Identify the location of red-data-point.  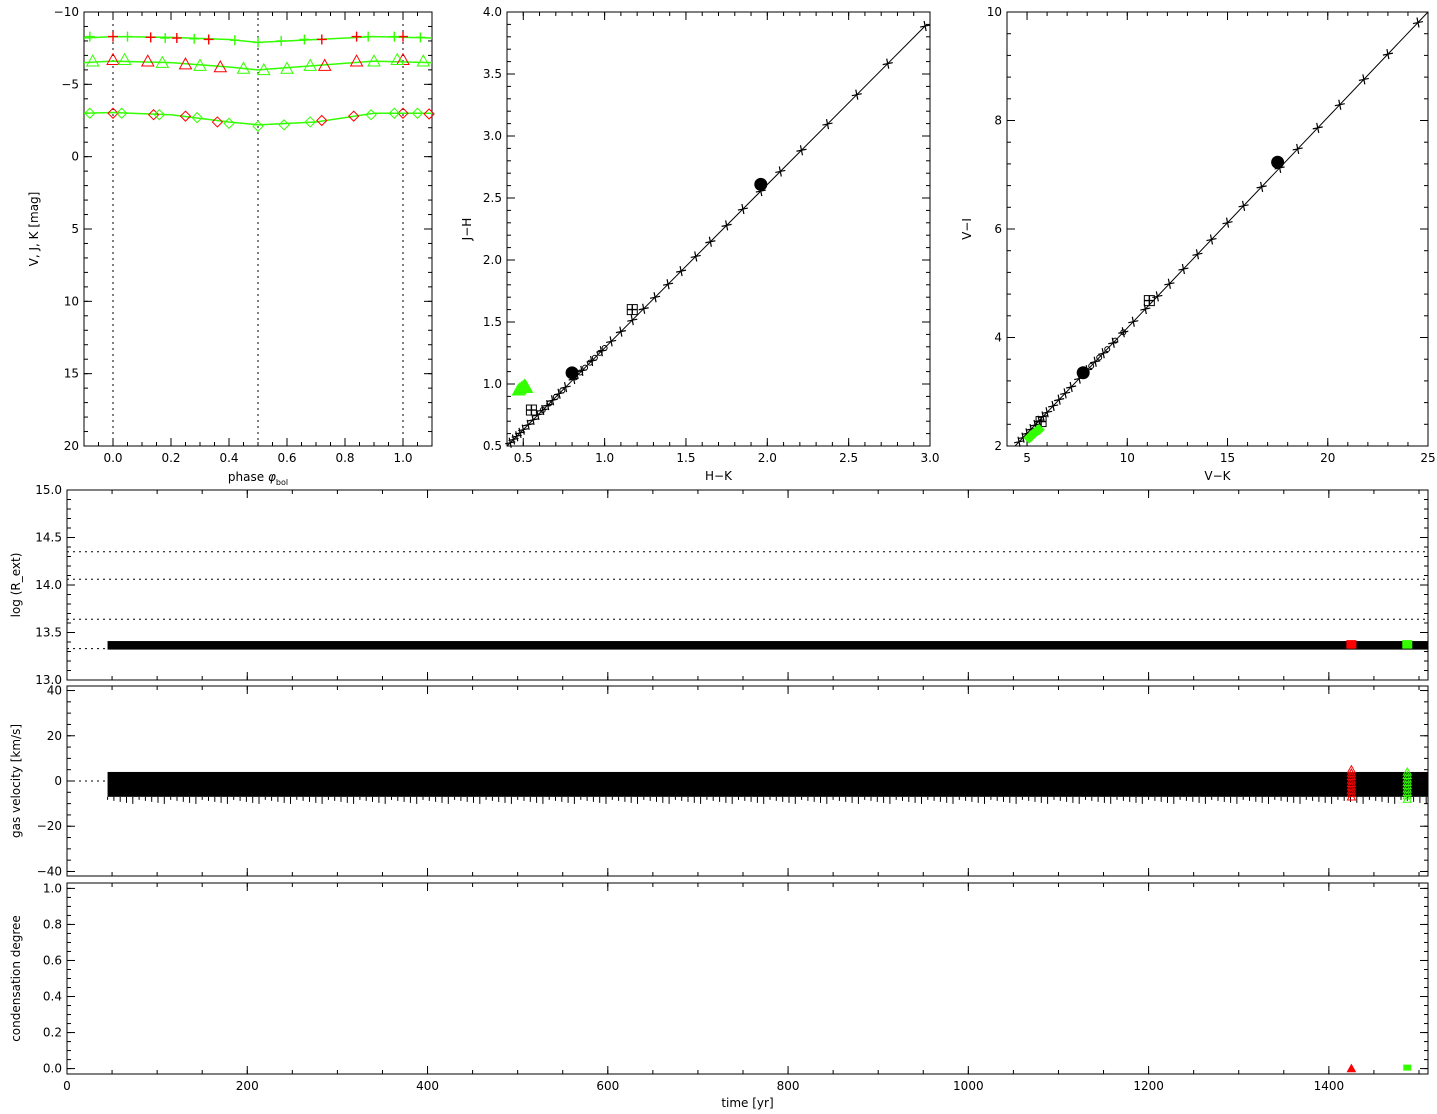
(1351, 1068).